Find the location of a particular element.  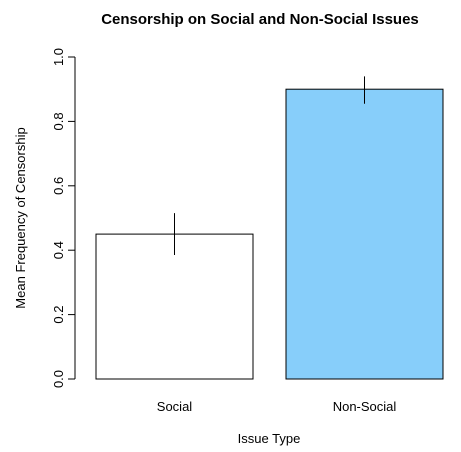

y-axis: 0.0 0.2 0.4 0.6 0.8 1.0 is located at coordinates (63, 218).